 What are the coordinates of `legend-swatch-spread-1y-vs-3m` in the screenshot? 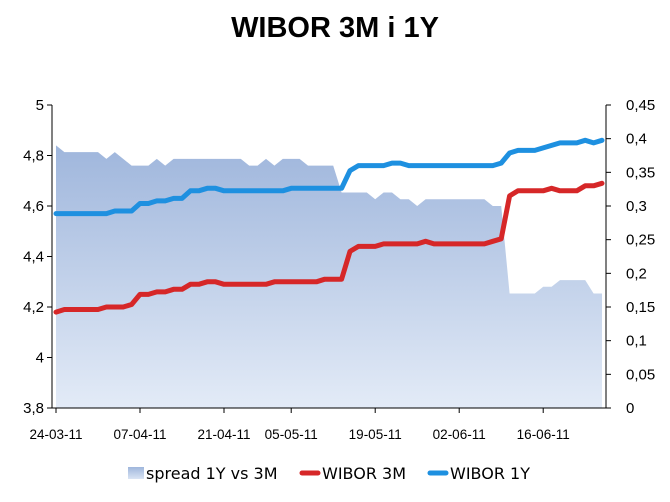 It's located at (136, 473).